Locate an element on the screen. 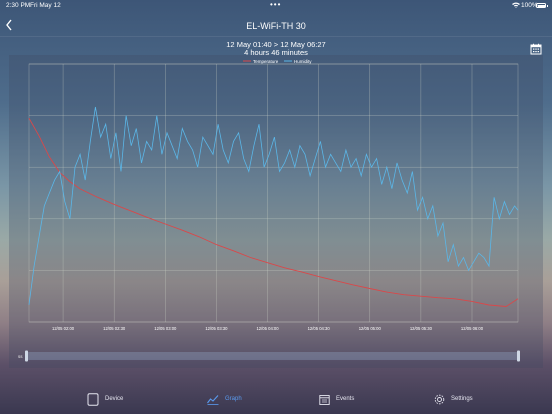 The height and width of the screenshot is (414, 552). back-button is located at coordinates (11, 26).